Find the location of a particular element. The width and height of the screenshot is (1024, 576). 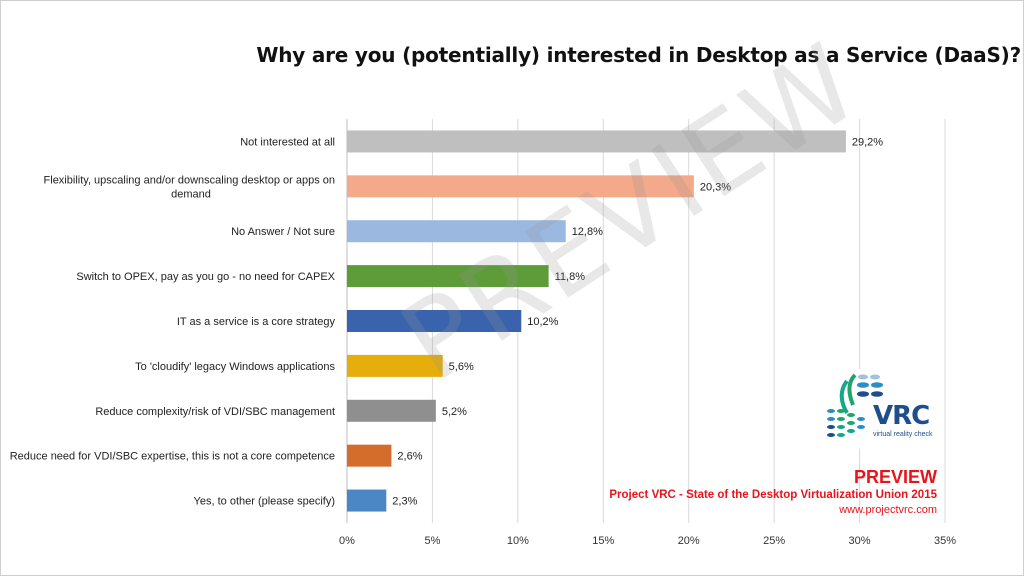

category-label: demand is located at coordinates (191, 194).